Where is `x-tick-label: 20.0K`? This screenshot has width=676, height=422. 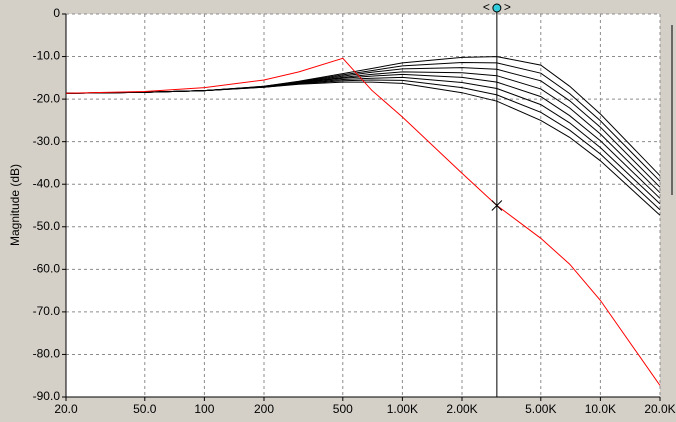 x-tick-label: 20.0K is located at coordinates (659, 409).